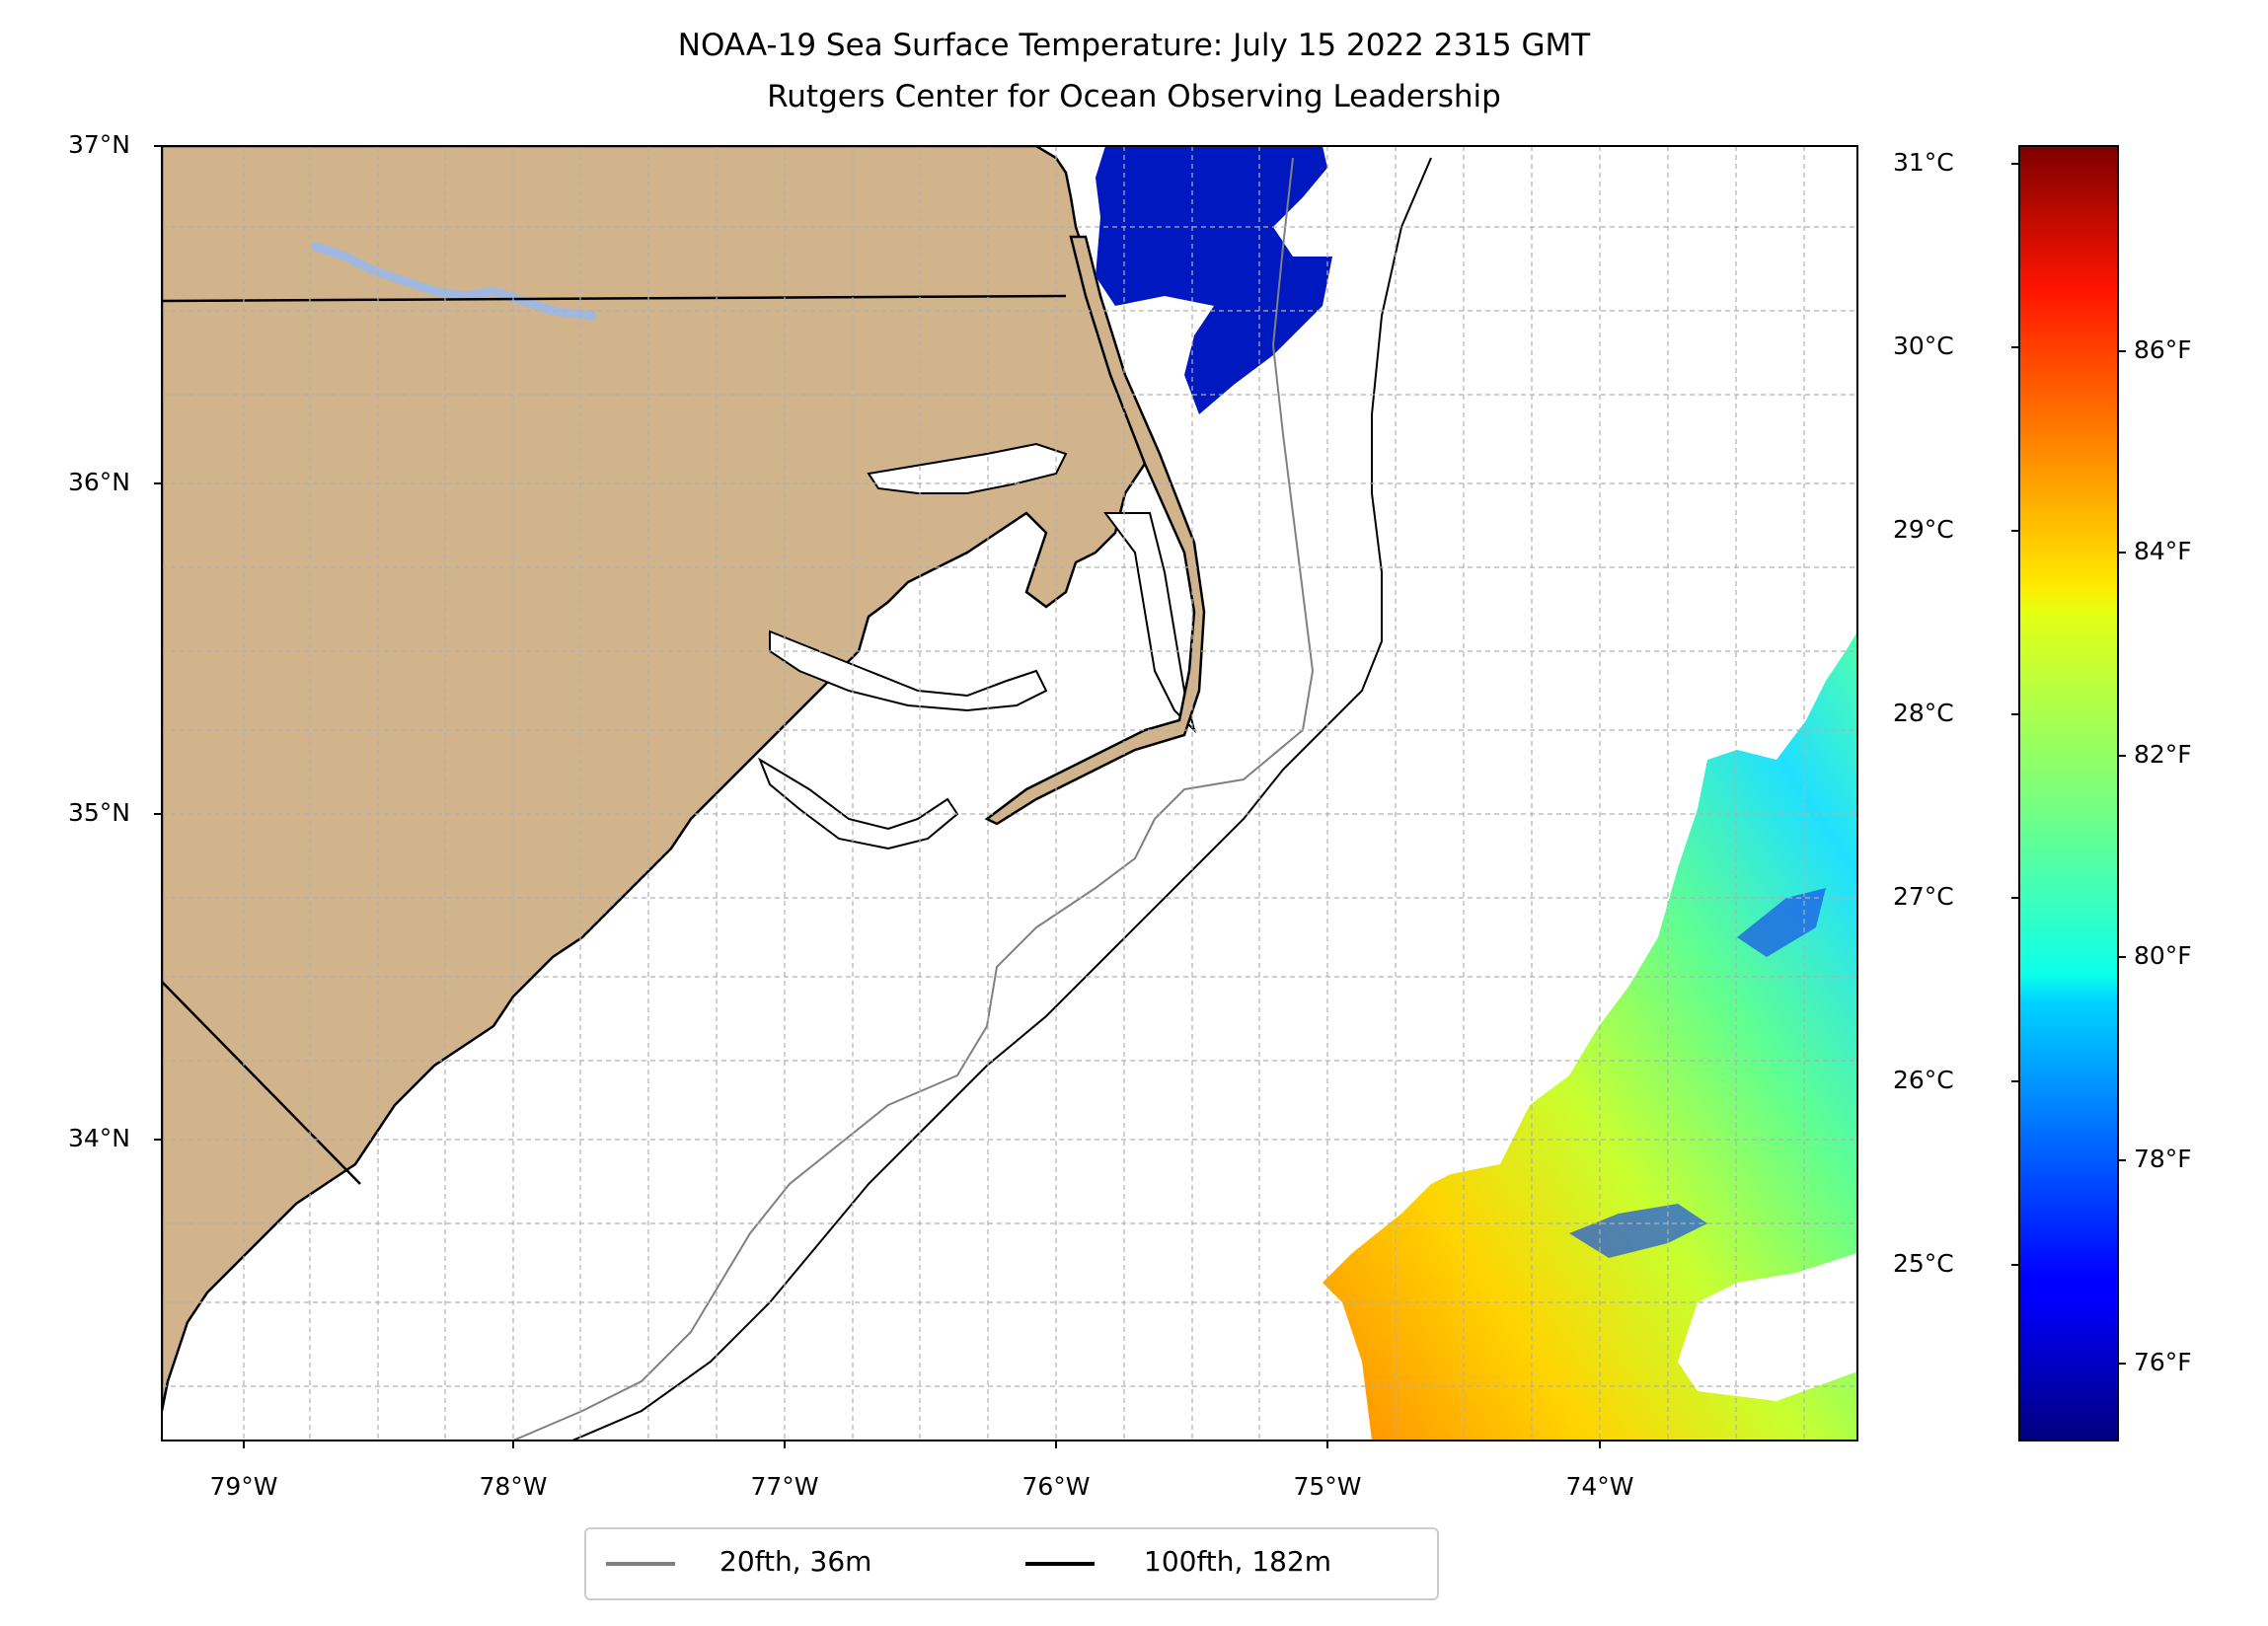 This screenshot has width=2268, height=1626. What do you see at coordinates (2163, 754) in the screenshot?
I see `colorbar-fahrenheit-label: 82°F` at bounding box center [2163, 754].